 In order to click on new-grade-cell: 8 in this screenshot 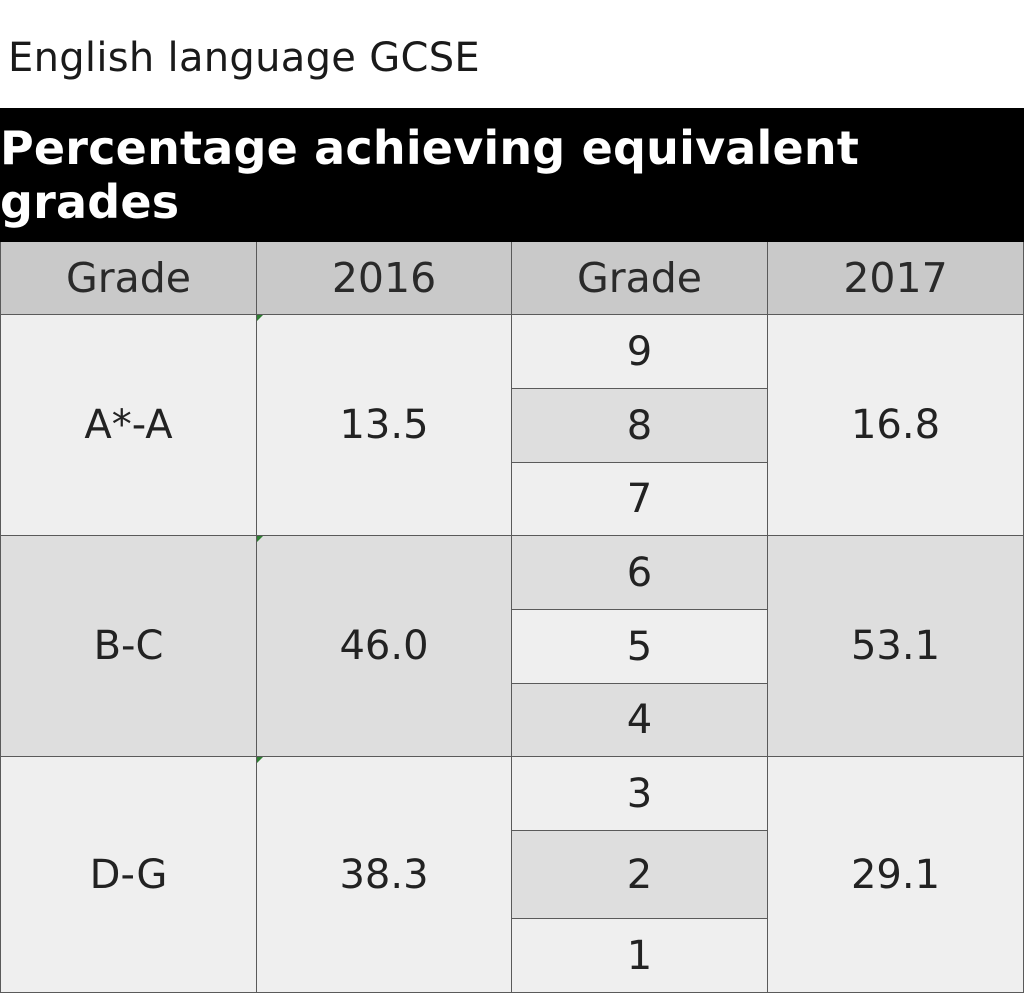, I will do `click(640, 426)`.